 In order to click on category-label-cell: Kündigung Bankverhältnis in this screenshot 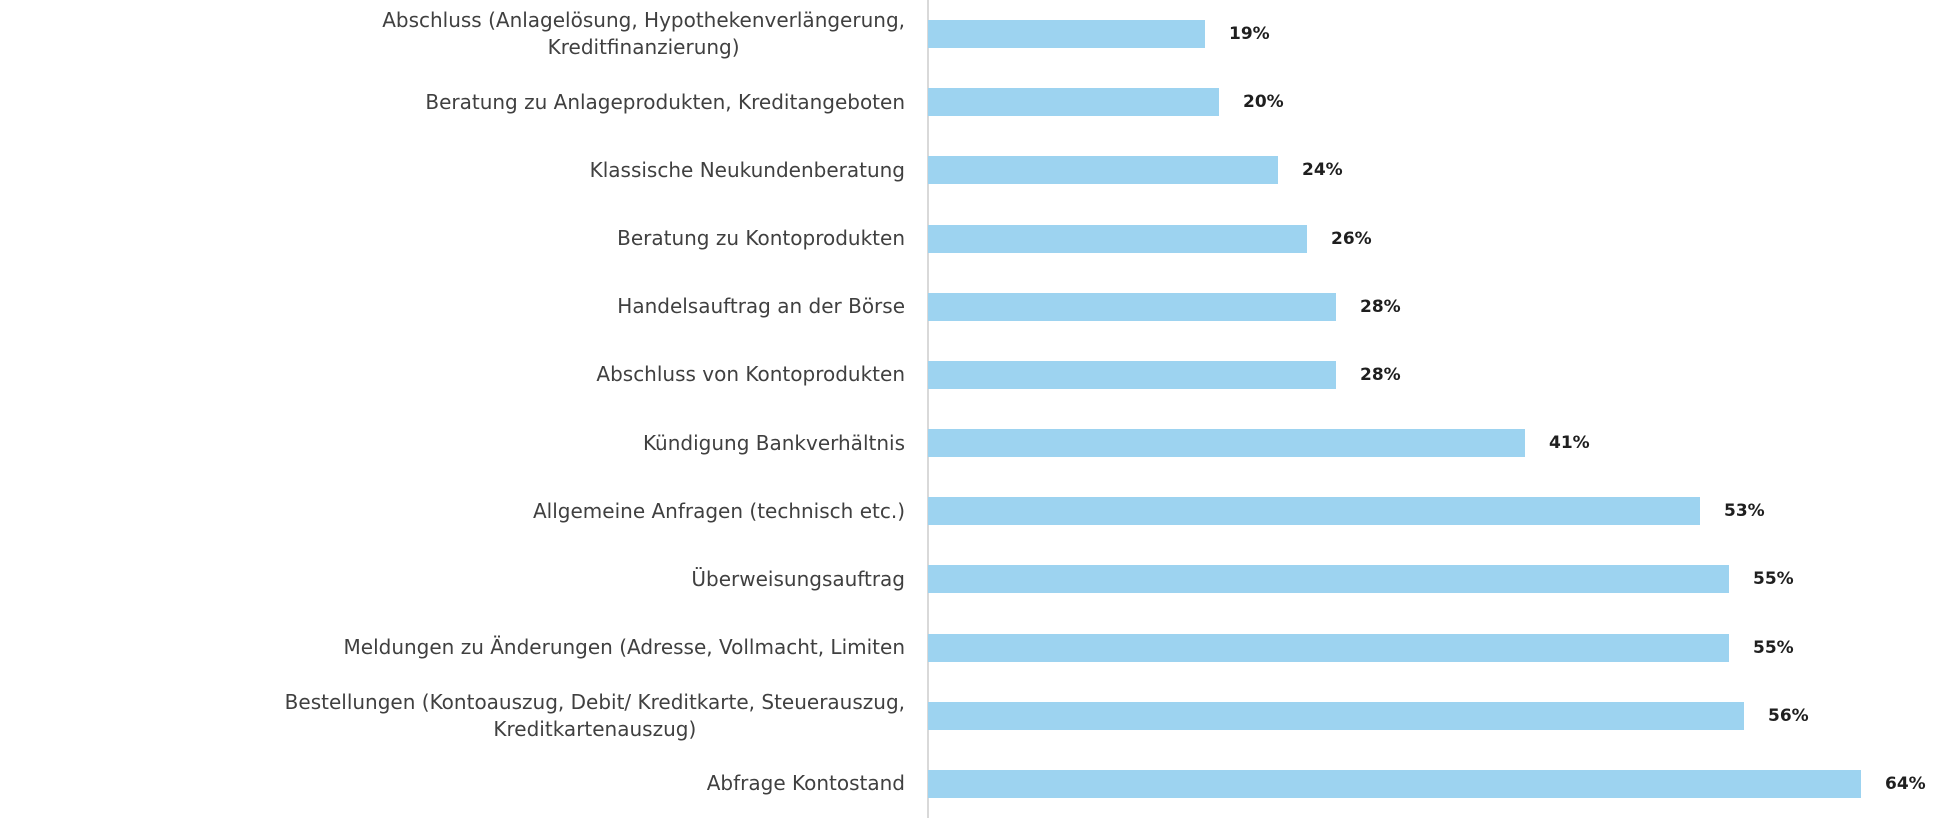, I will do `click(464, 443)`.